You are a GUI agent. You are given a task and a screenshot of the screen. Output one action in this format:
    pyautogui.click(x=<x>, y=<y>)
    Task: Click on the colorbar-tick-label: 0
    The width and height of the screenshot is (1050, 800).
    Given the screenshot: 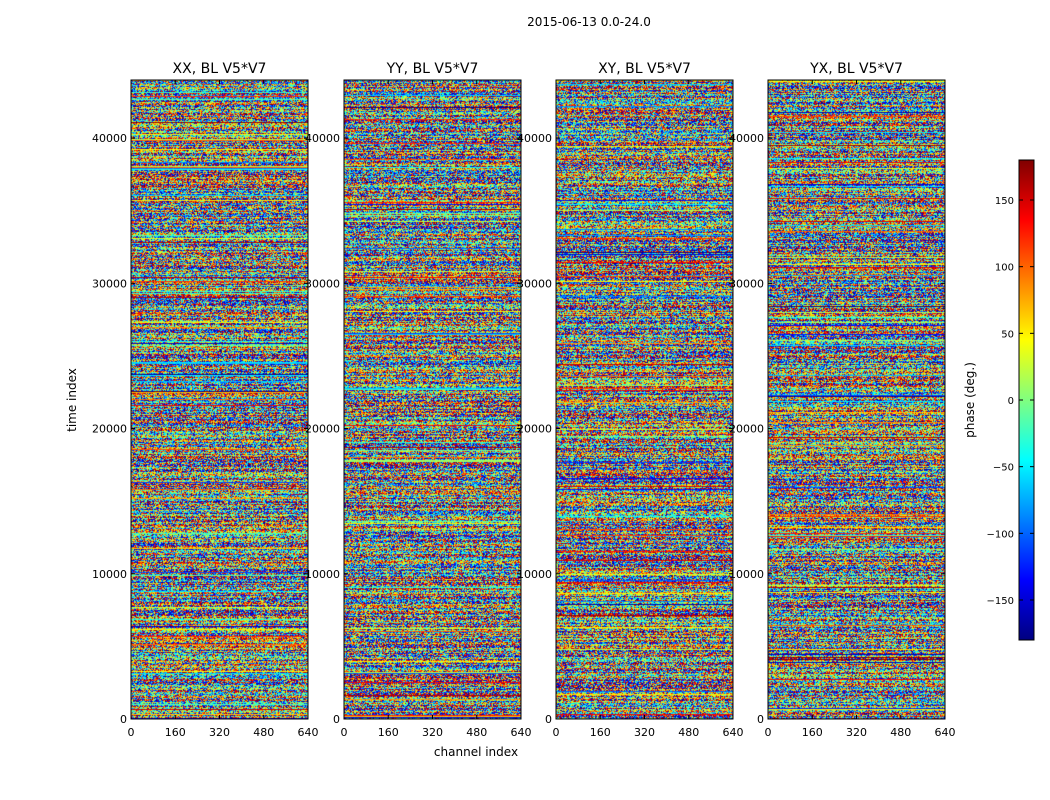 What is the action you would take?
    pyautogui.click(x=1011, y=401)
    